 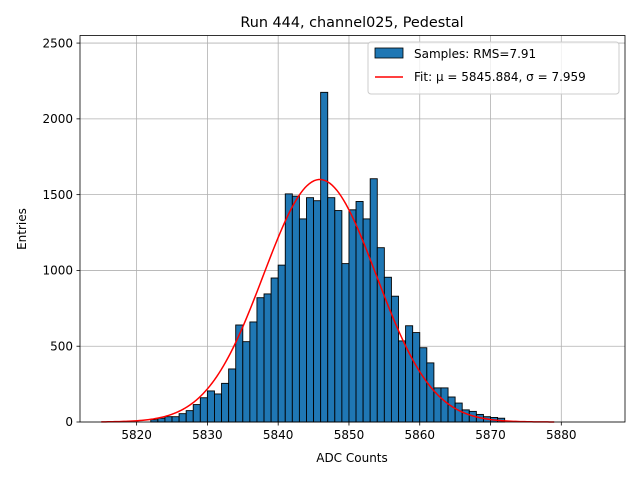 What do you see at coordinates (57, 195) in the screenshot?
I see `y-tick-label: 1500` at bounding box center [57, 195].